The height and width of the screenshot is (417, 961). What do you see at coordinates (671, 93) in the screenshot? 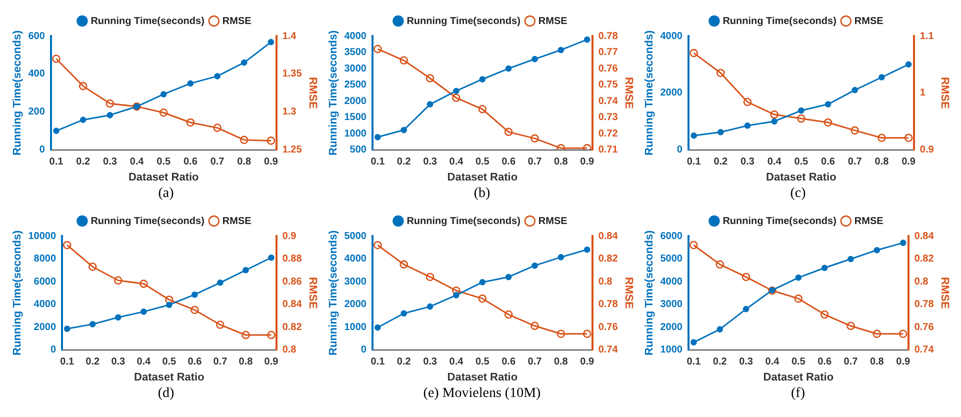
I see `y-tick-label: 2000` at bounding box center [671, 93].